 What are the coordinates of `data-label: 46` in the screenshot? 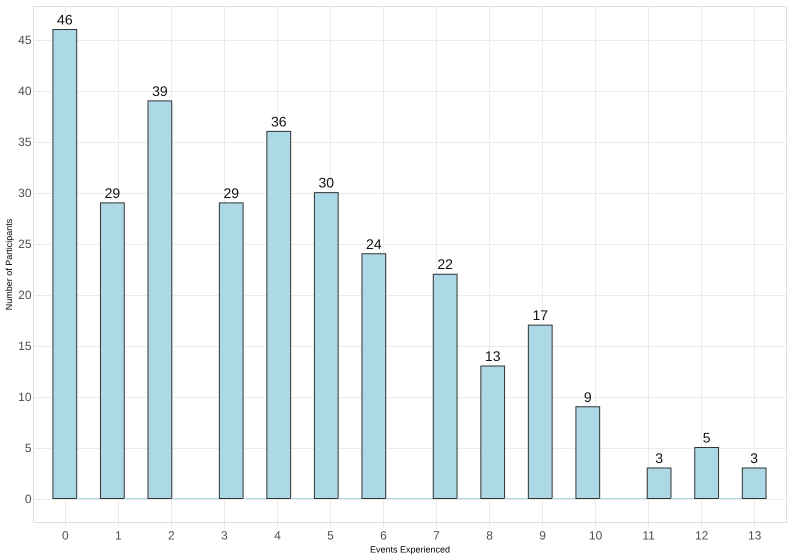 It's located at (65, 19).